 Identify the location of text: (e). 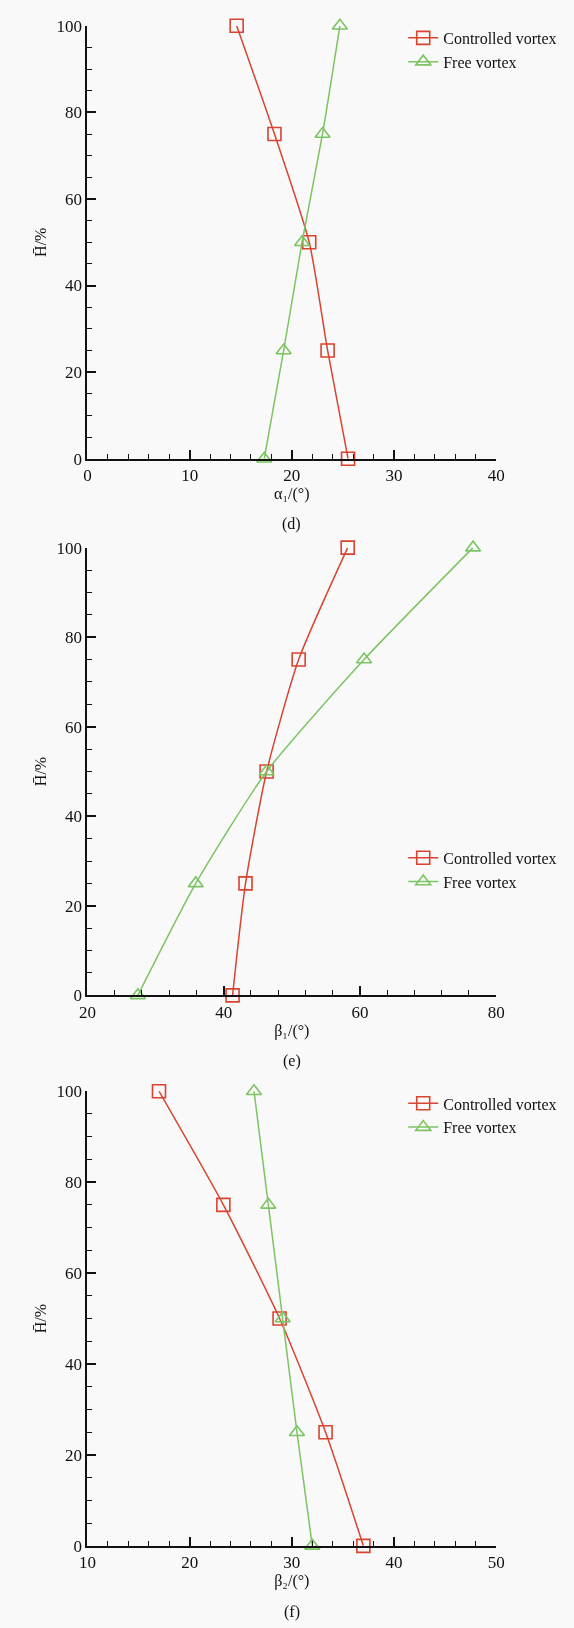
(292, 1061).